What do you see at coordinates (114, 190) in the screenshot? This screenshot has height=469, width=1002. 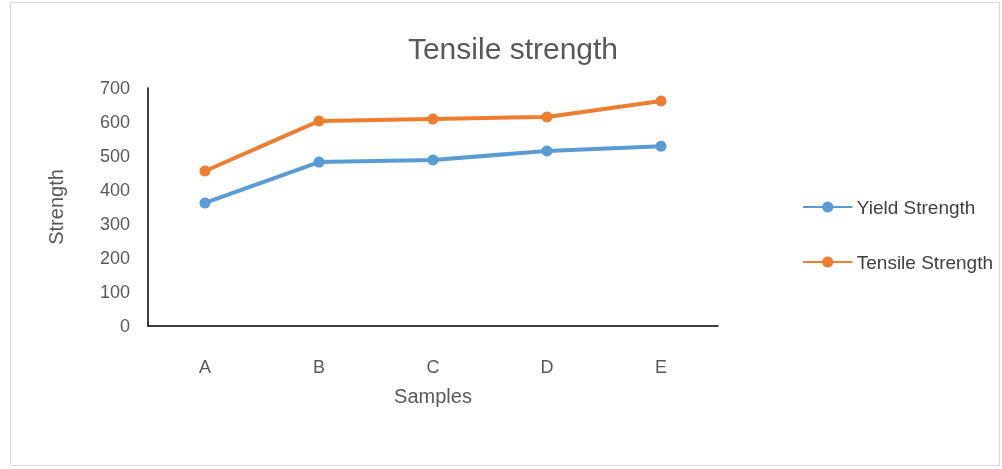 I see `y-tick-label: 400` at bounding box center [114, 190].